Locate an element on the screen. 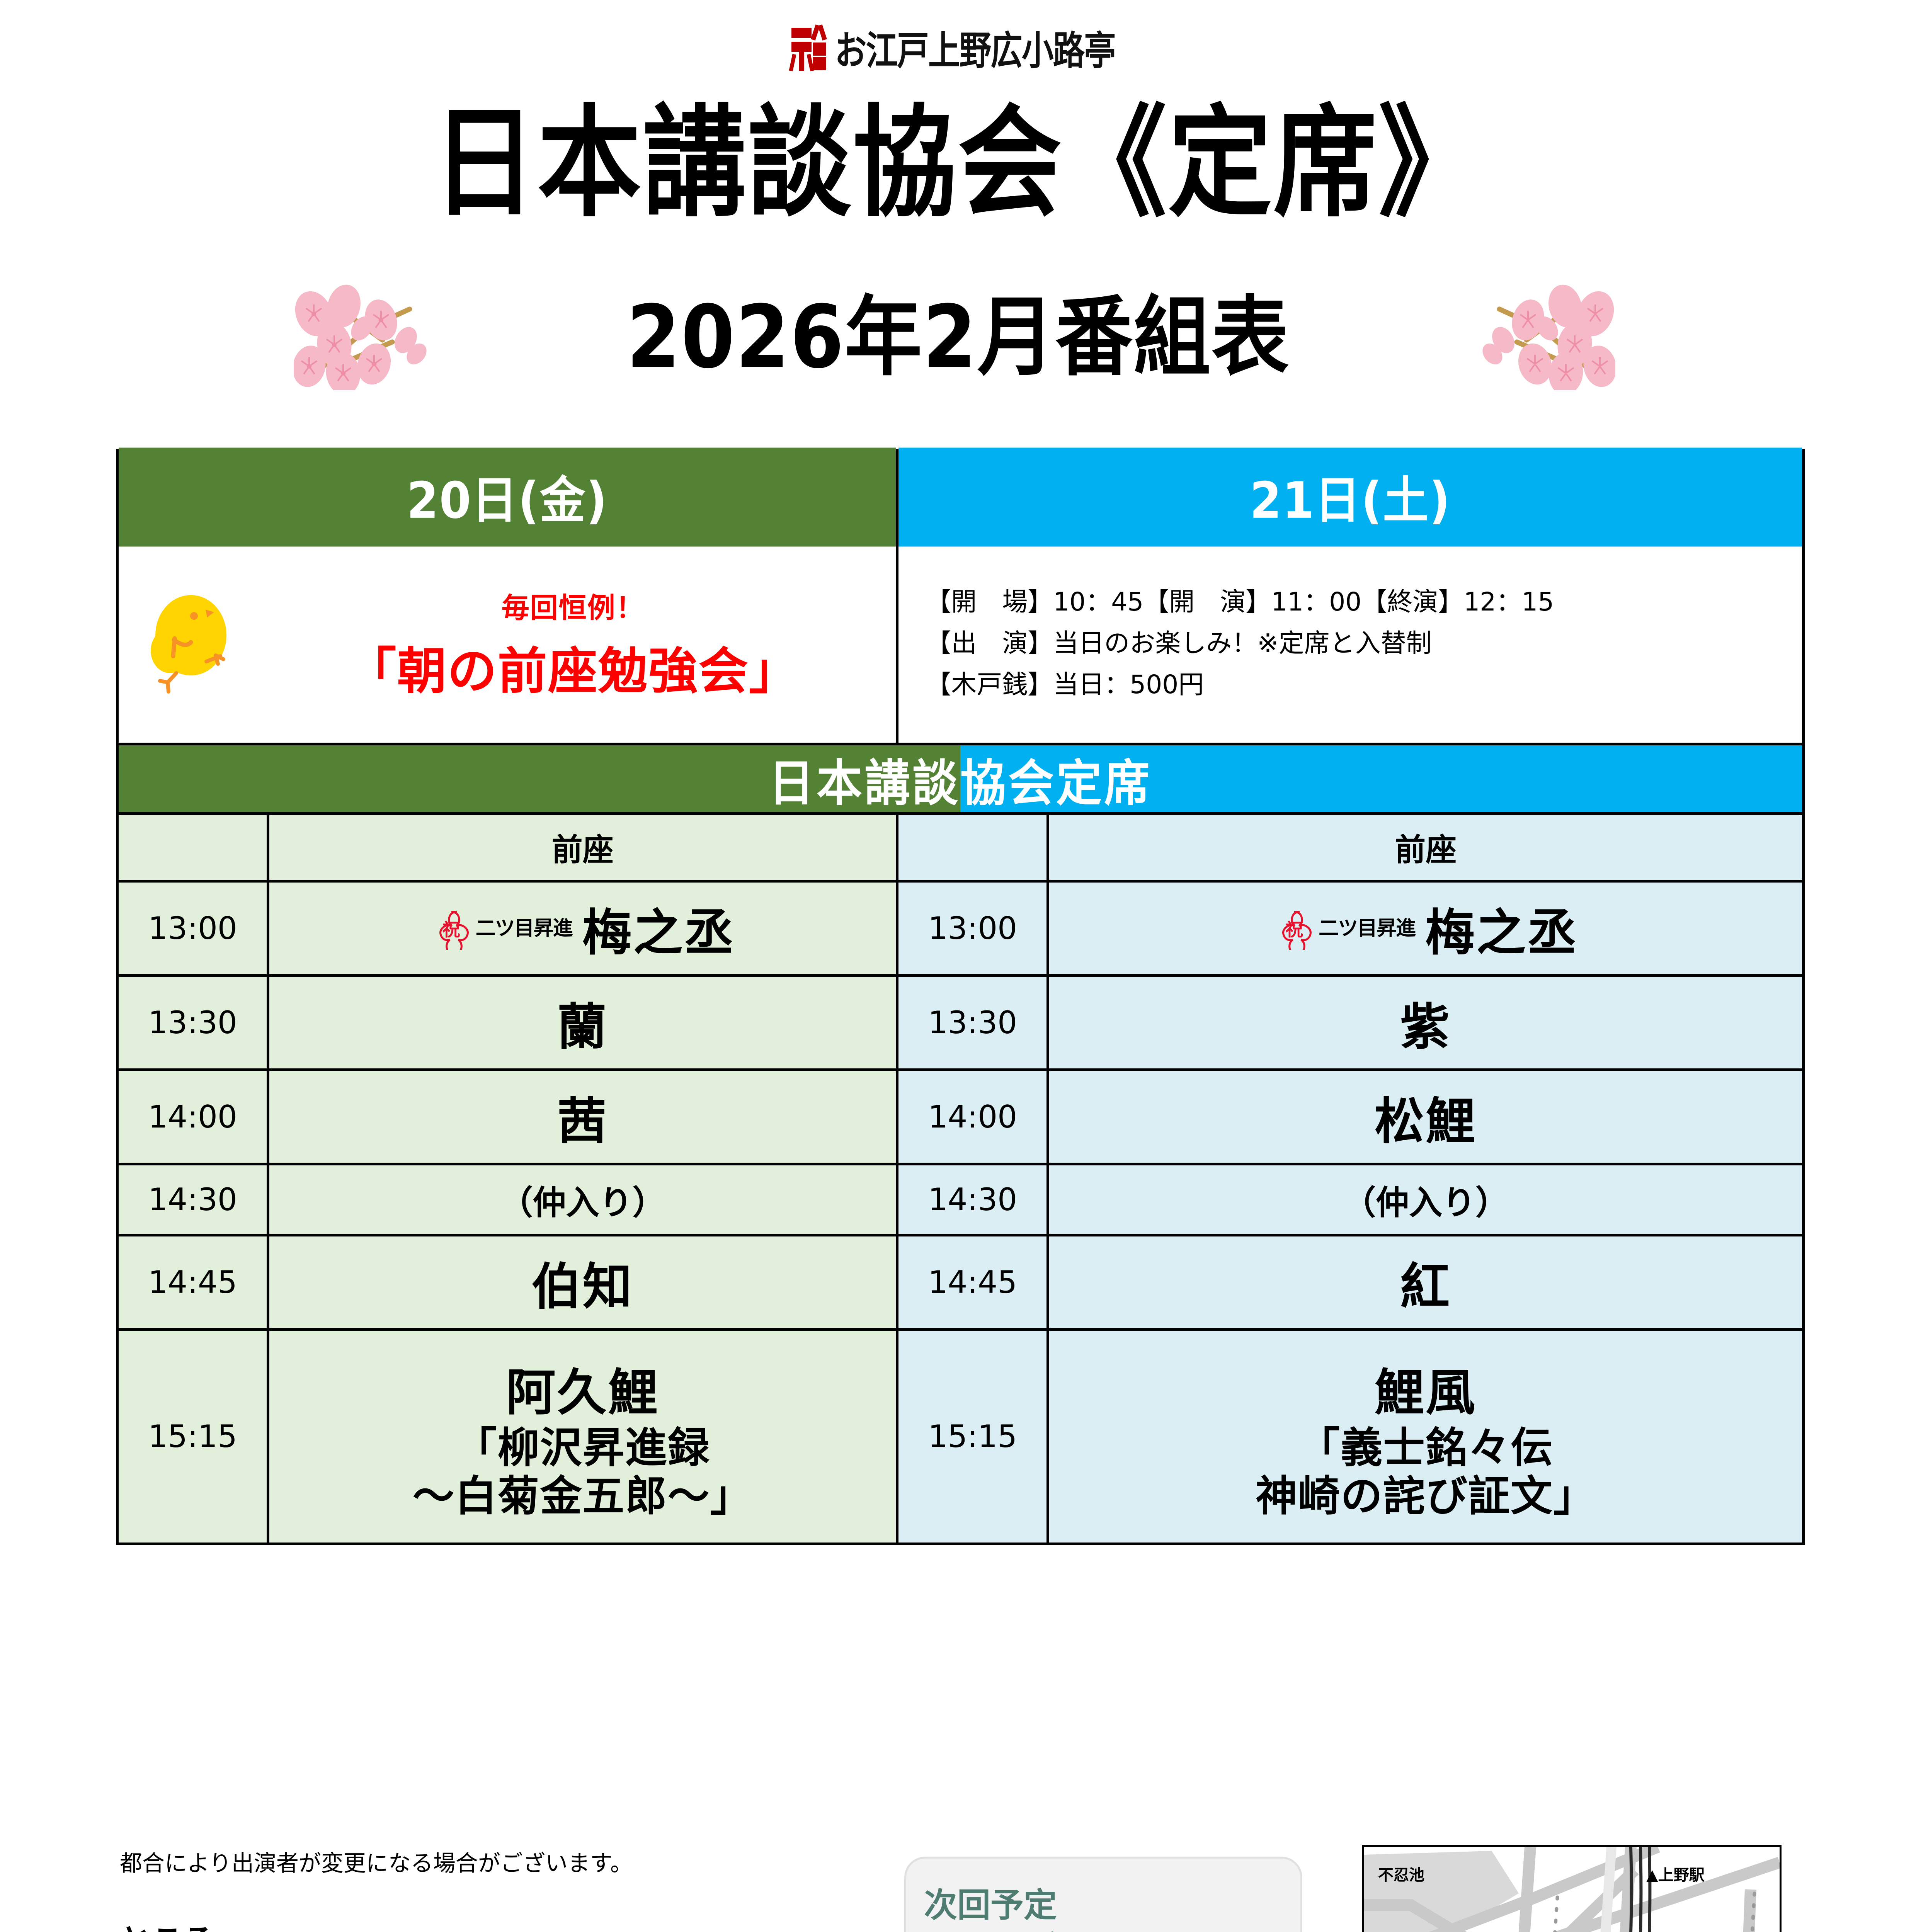 The image size is (1916, 1932). act-cell-sat: （仲入り） is located at coordinates (1426, 1199).